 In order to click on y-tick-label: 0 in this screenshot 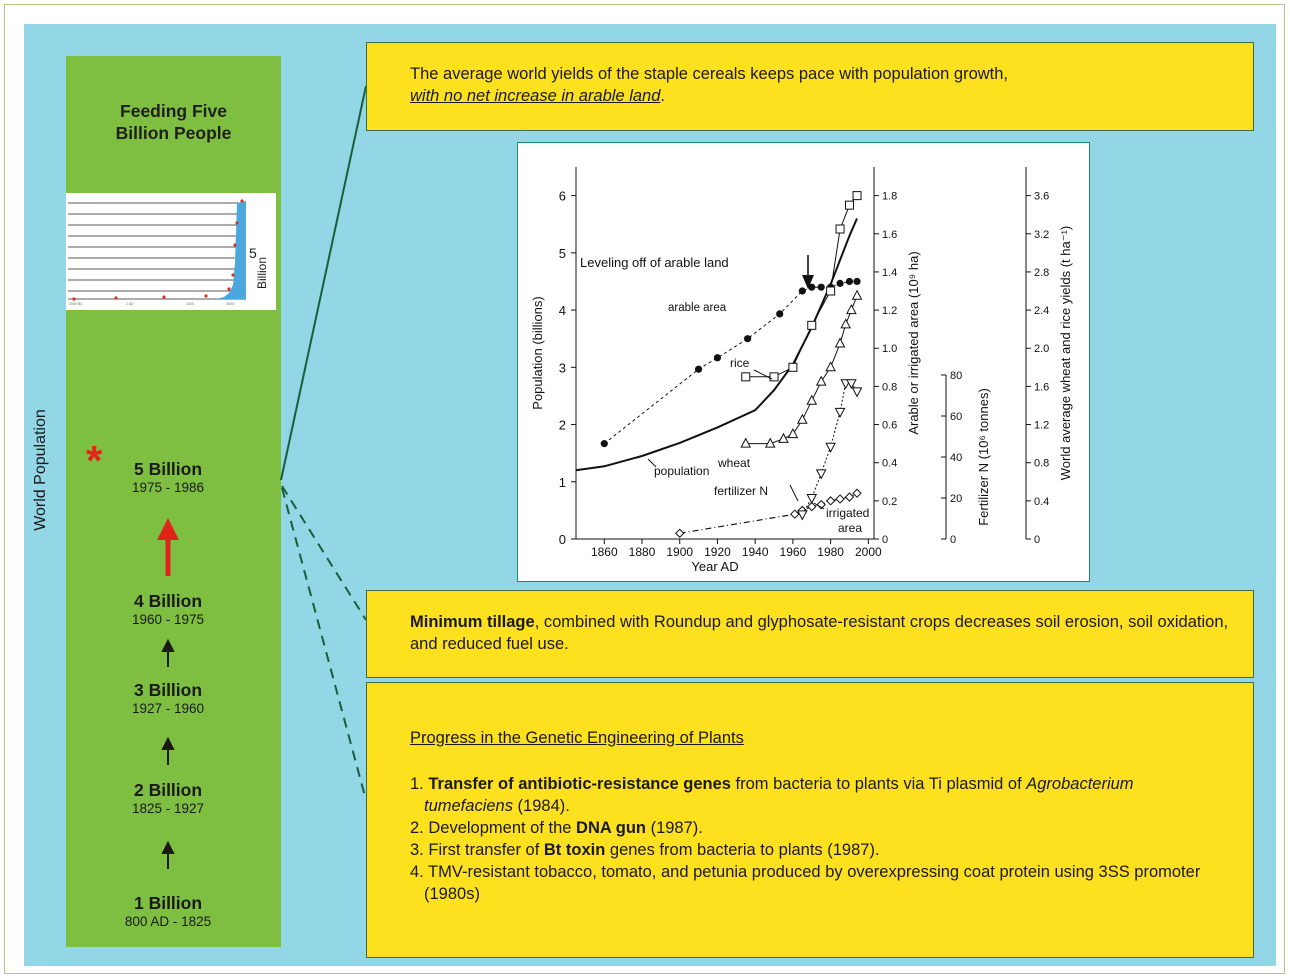, I will do `click(562, 539)`.